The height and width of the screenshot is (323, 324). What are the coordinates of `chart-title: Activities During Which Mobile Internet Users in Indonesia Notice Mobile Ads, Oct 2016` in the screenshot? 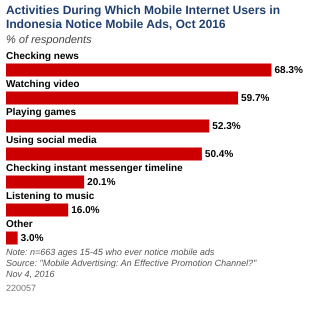 It's located at (143, 17).